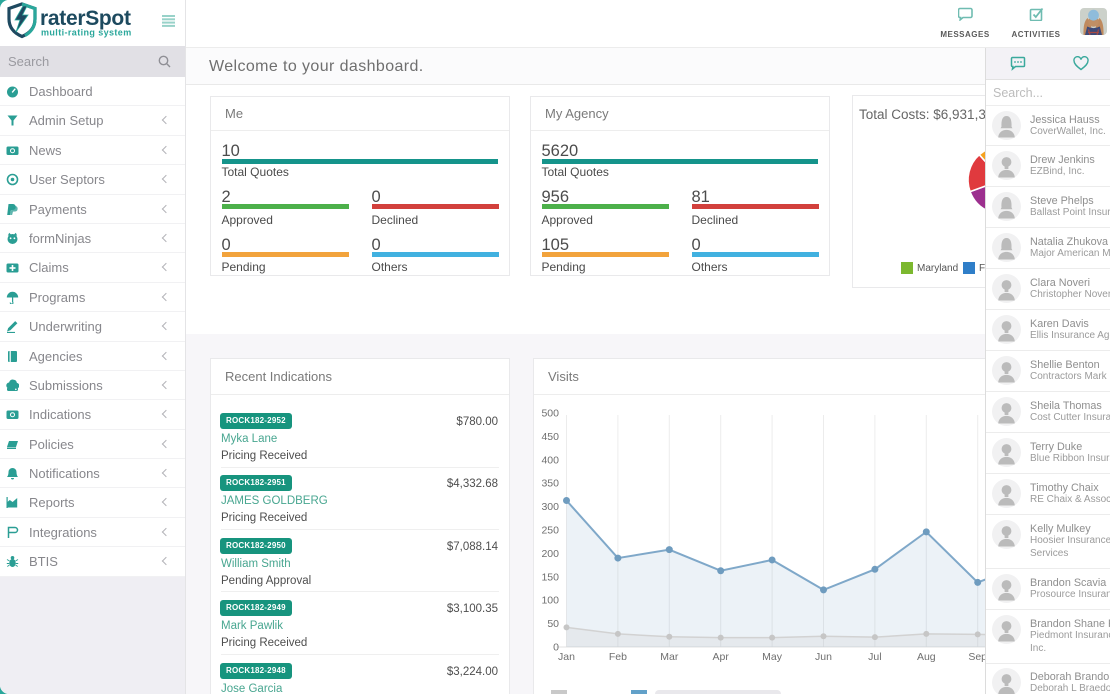 Image resolution: width=1110 pixels, height=694 pixels. Describe the element at coordinates (550, 531) in the screenshot. I see `svg-text: 250` at that location.